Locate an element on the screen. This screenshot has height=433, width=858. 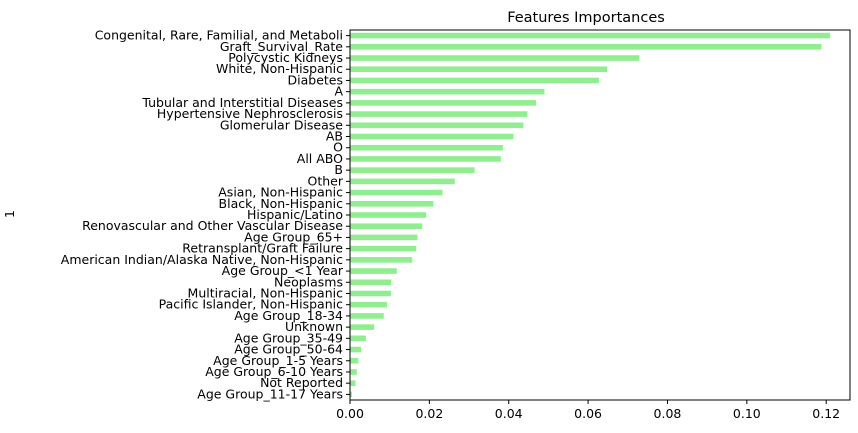
category-label: Age Group_11-17 Years is located at coordinates (270, 393).